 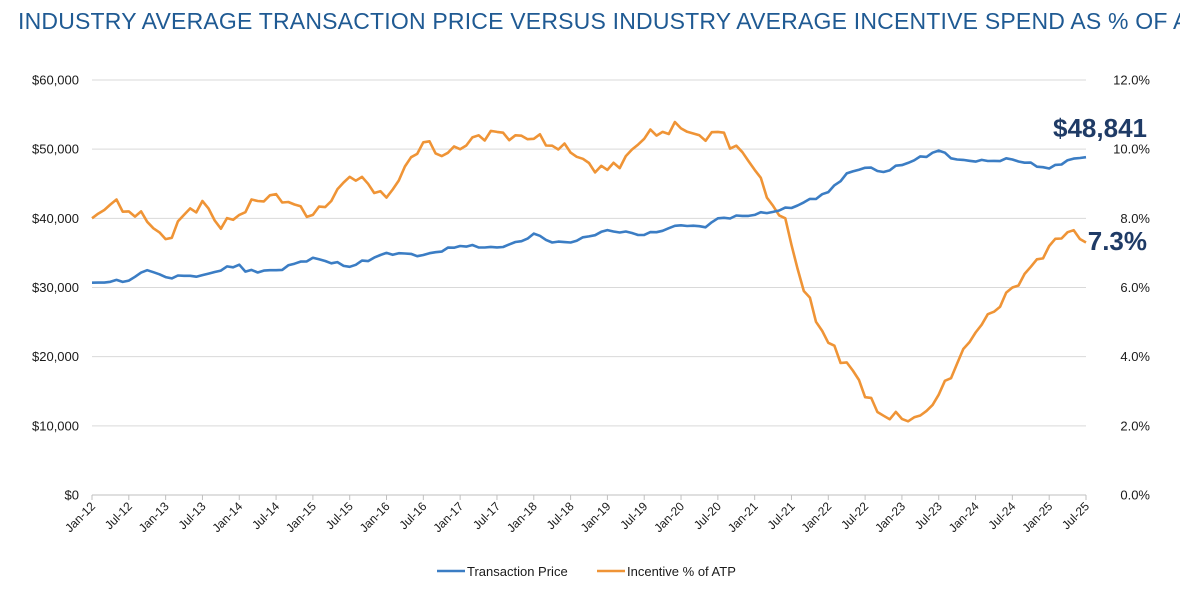 What do you see at coordinates (707, 515) in the screenshot?
I see `x-tick-label: Jul-20` at bounding box center [707, 515].